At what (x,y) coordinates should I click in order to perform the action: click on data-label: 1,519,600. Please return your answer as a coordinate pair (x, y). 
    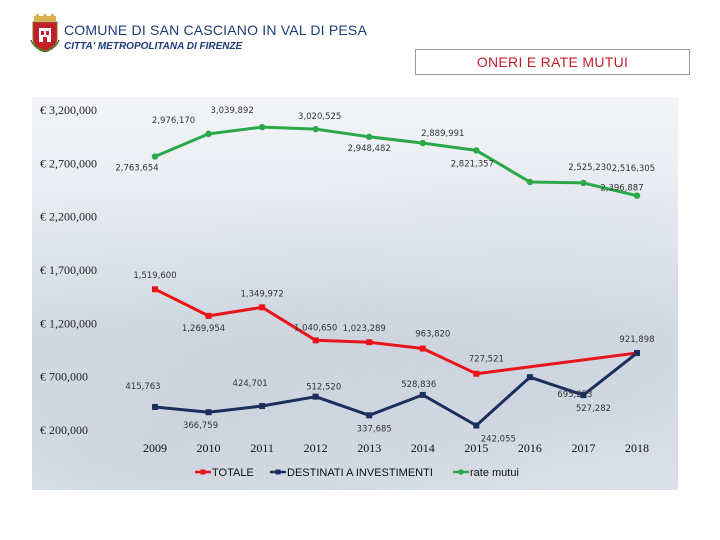
    Looking at the image, I should click on (154, 276).